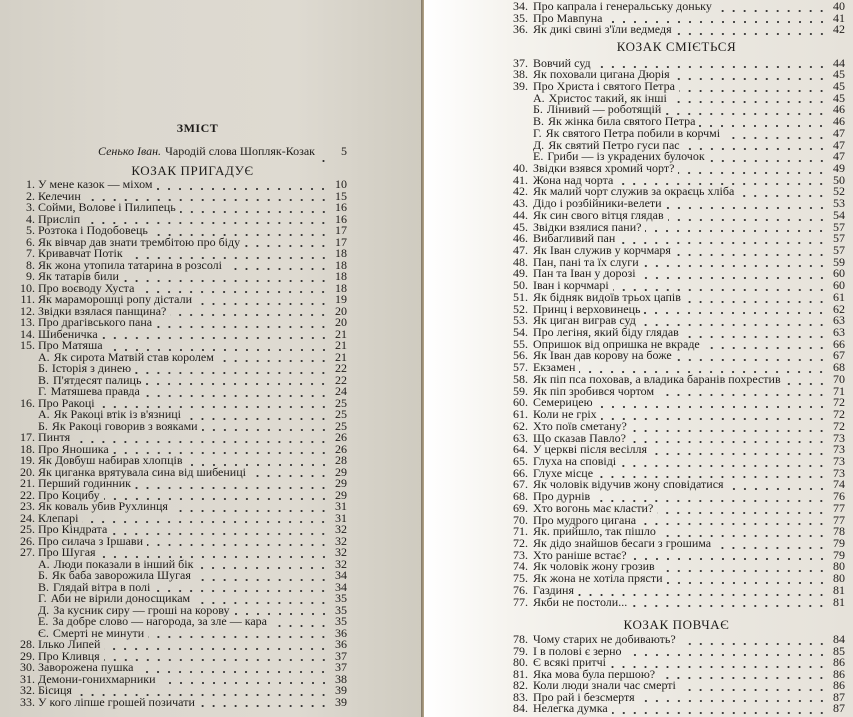 The height and width of the screenshot is (717, 853). What do you see at coordinates (27, 345) in the screenshot?
I see `entry-number: 15.` at bounding box center [27, 345].